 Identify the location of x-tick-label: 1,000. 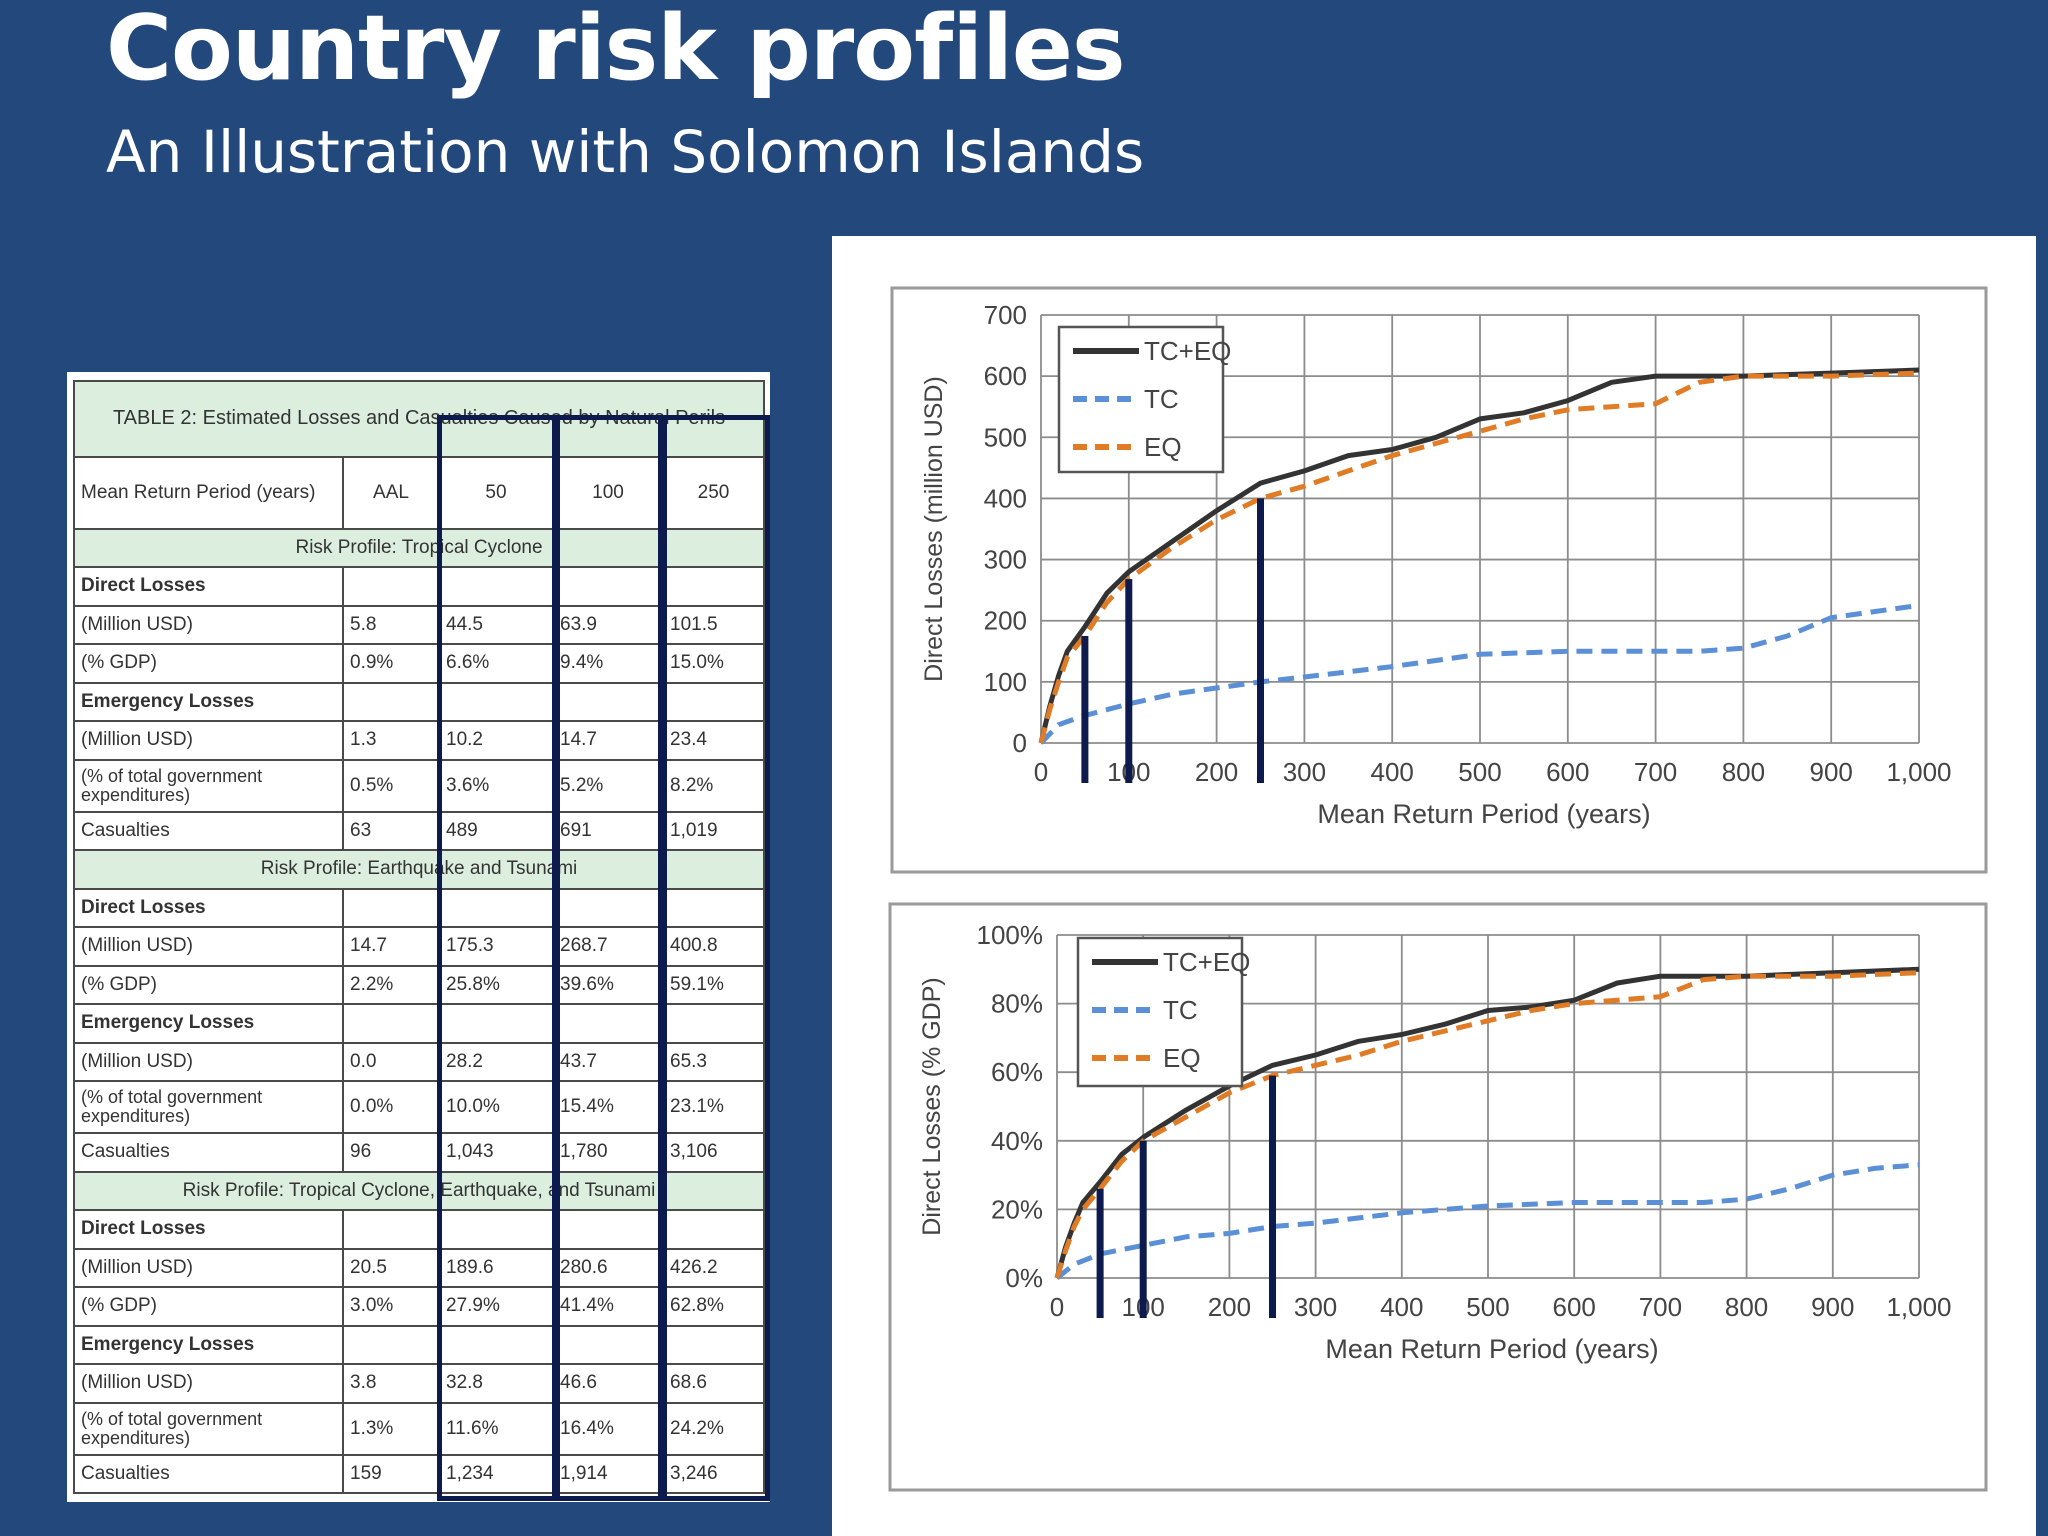
(1918, 772).